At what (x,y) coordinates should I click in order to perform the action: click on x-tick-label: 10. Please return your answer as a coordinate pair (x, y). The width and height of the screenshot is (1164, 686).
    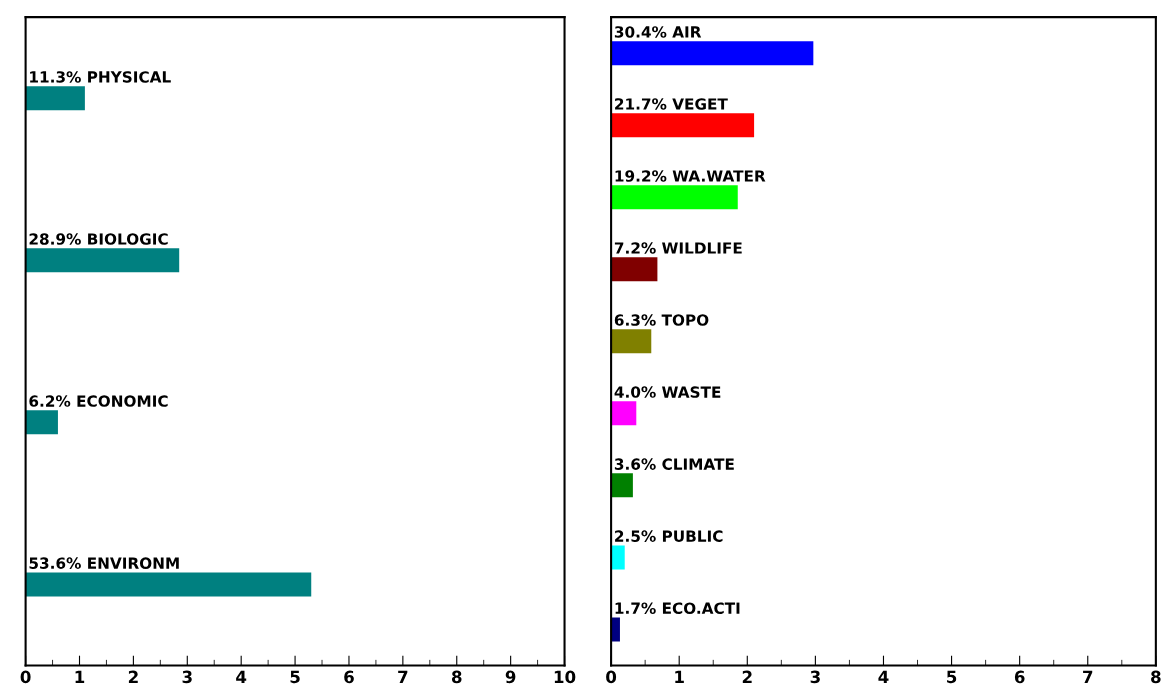
    Looking at the image, I should click on (565, 677).